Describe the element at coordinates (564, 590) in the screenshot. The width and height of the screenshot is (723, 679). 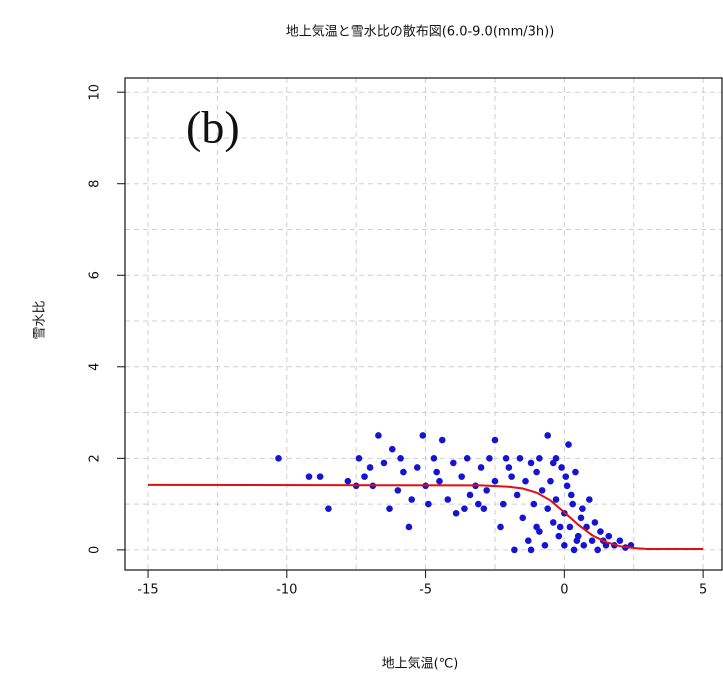
I see `x-tick-label: 0` at that location.